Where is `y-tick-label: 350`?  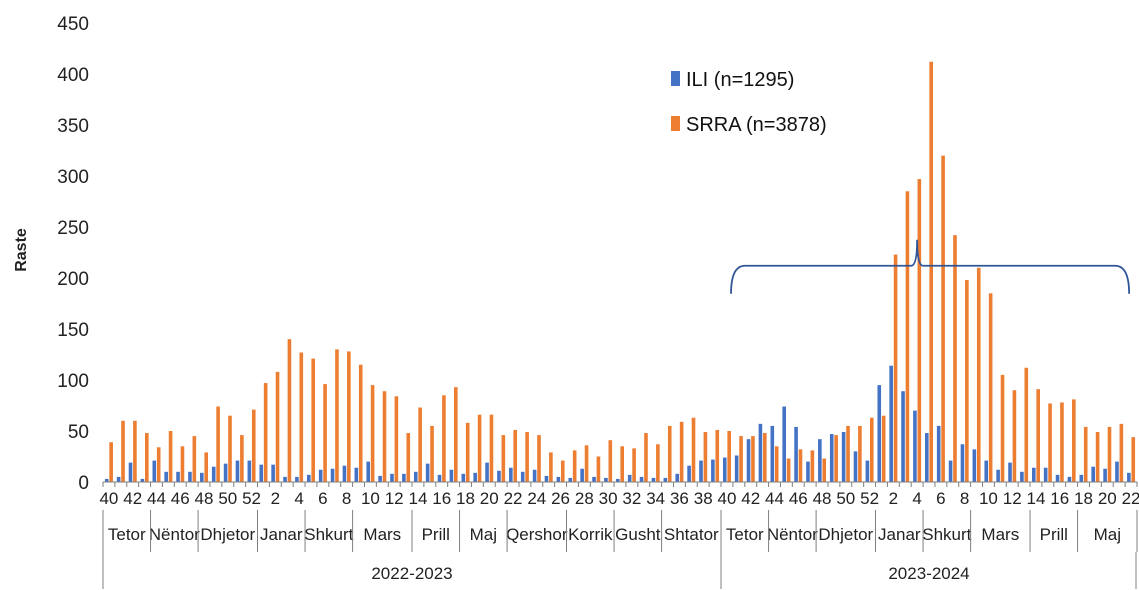 y-tick-label: 350 is located at coordinates (73, 126).